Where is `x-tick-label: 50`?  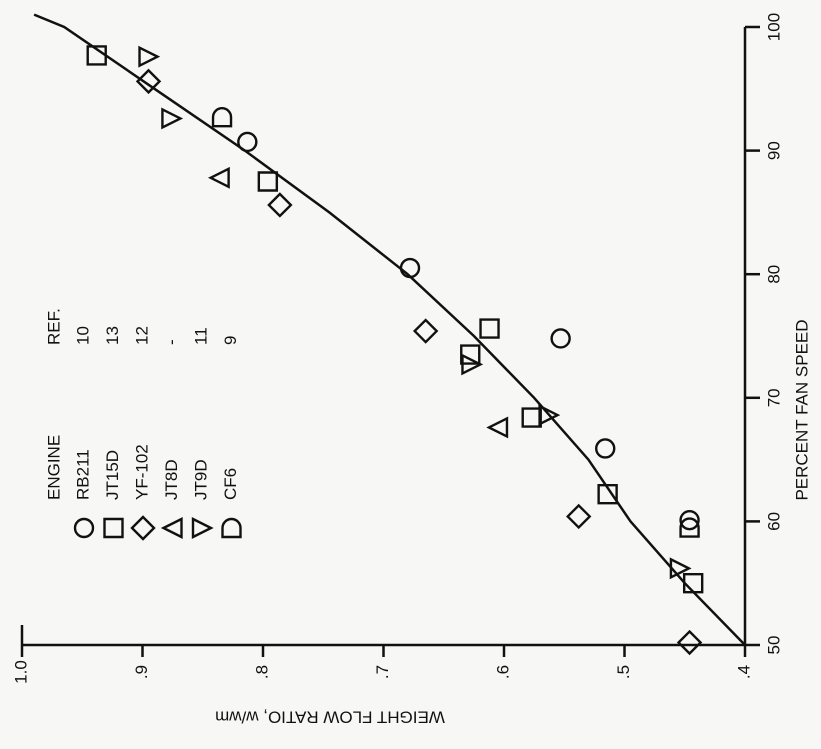
x-tick-label: 50 is located at coordinates (773, 645).